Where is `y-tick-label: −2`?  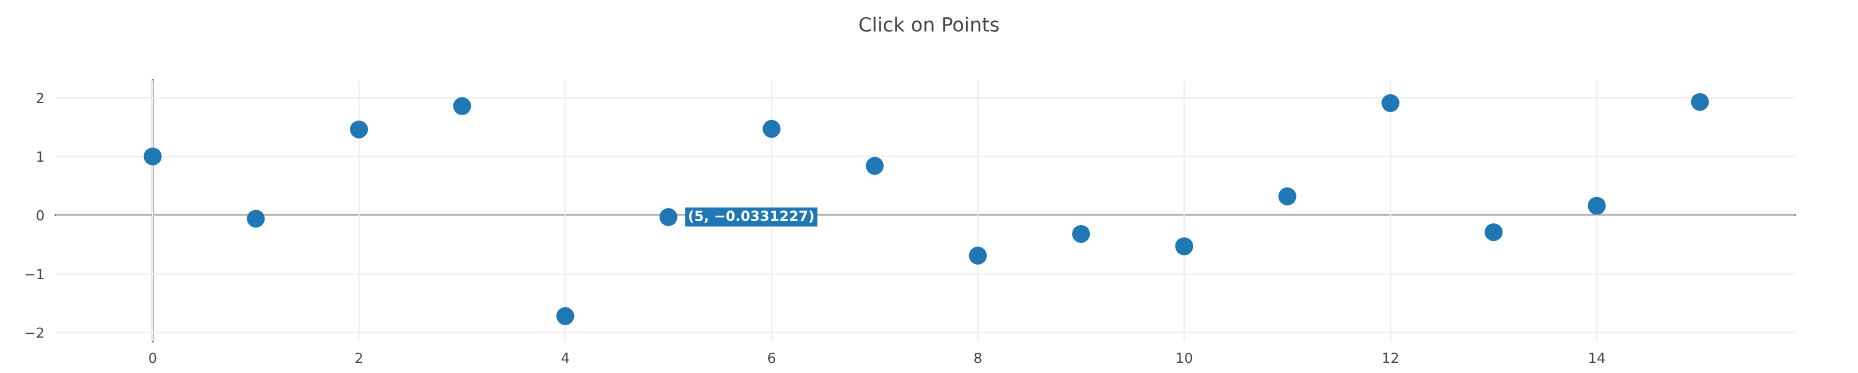 y-tick-label: −2 is located at coordinates (34, 332).